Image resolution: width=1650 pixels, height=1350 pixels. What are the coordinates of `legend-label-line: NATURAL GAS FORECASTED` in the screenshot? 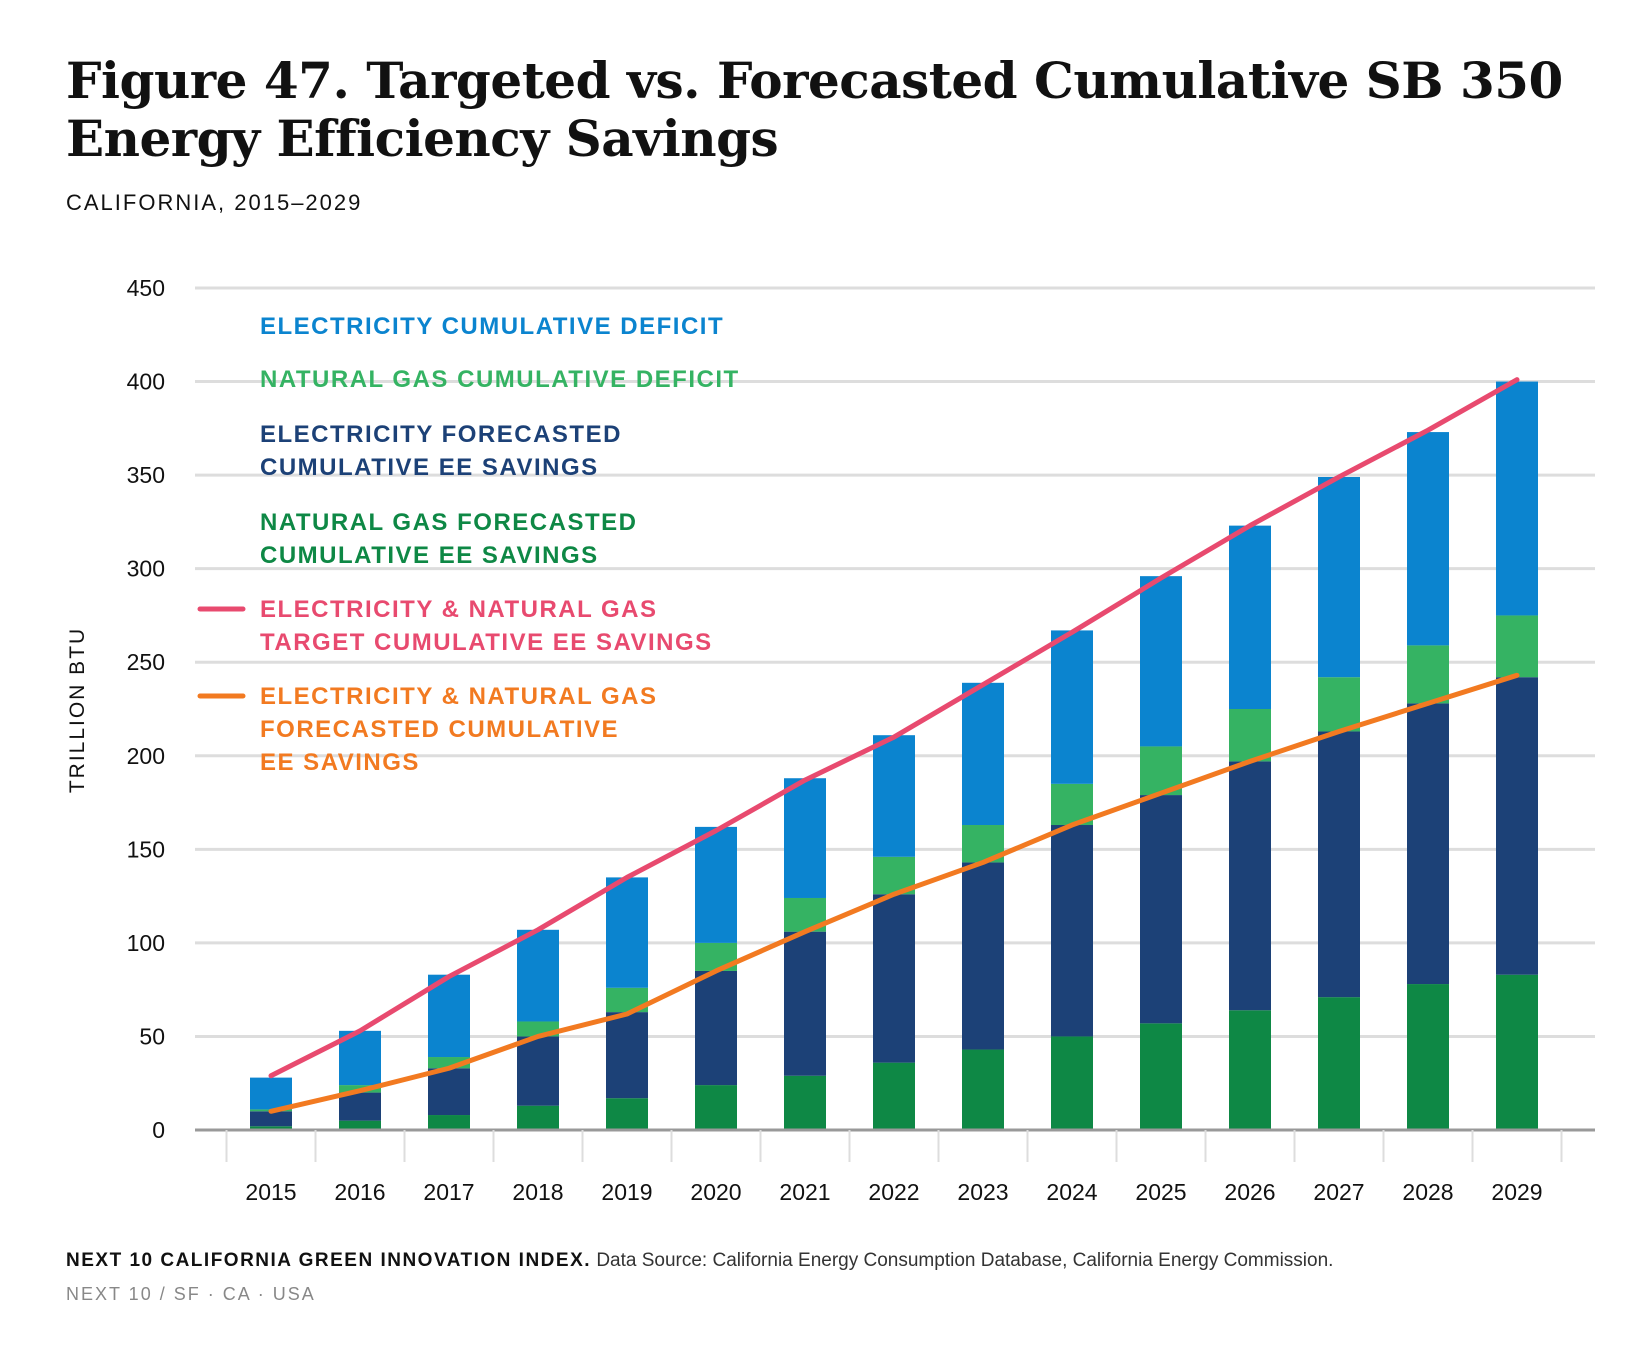 It's located at (448, 522).